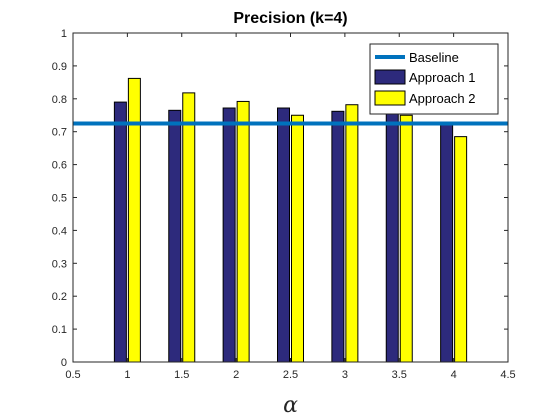  I want to click on legend-approach2-swatch, so click(390, 98).